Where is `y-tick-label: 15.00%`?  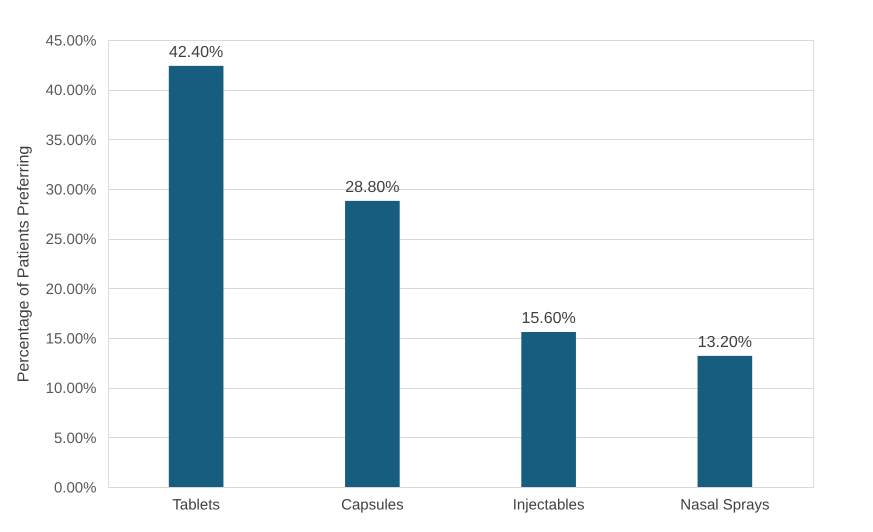
y-tick-label: 15.00% is located at coordinates (71, 339).